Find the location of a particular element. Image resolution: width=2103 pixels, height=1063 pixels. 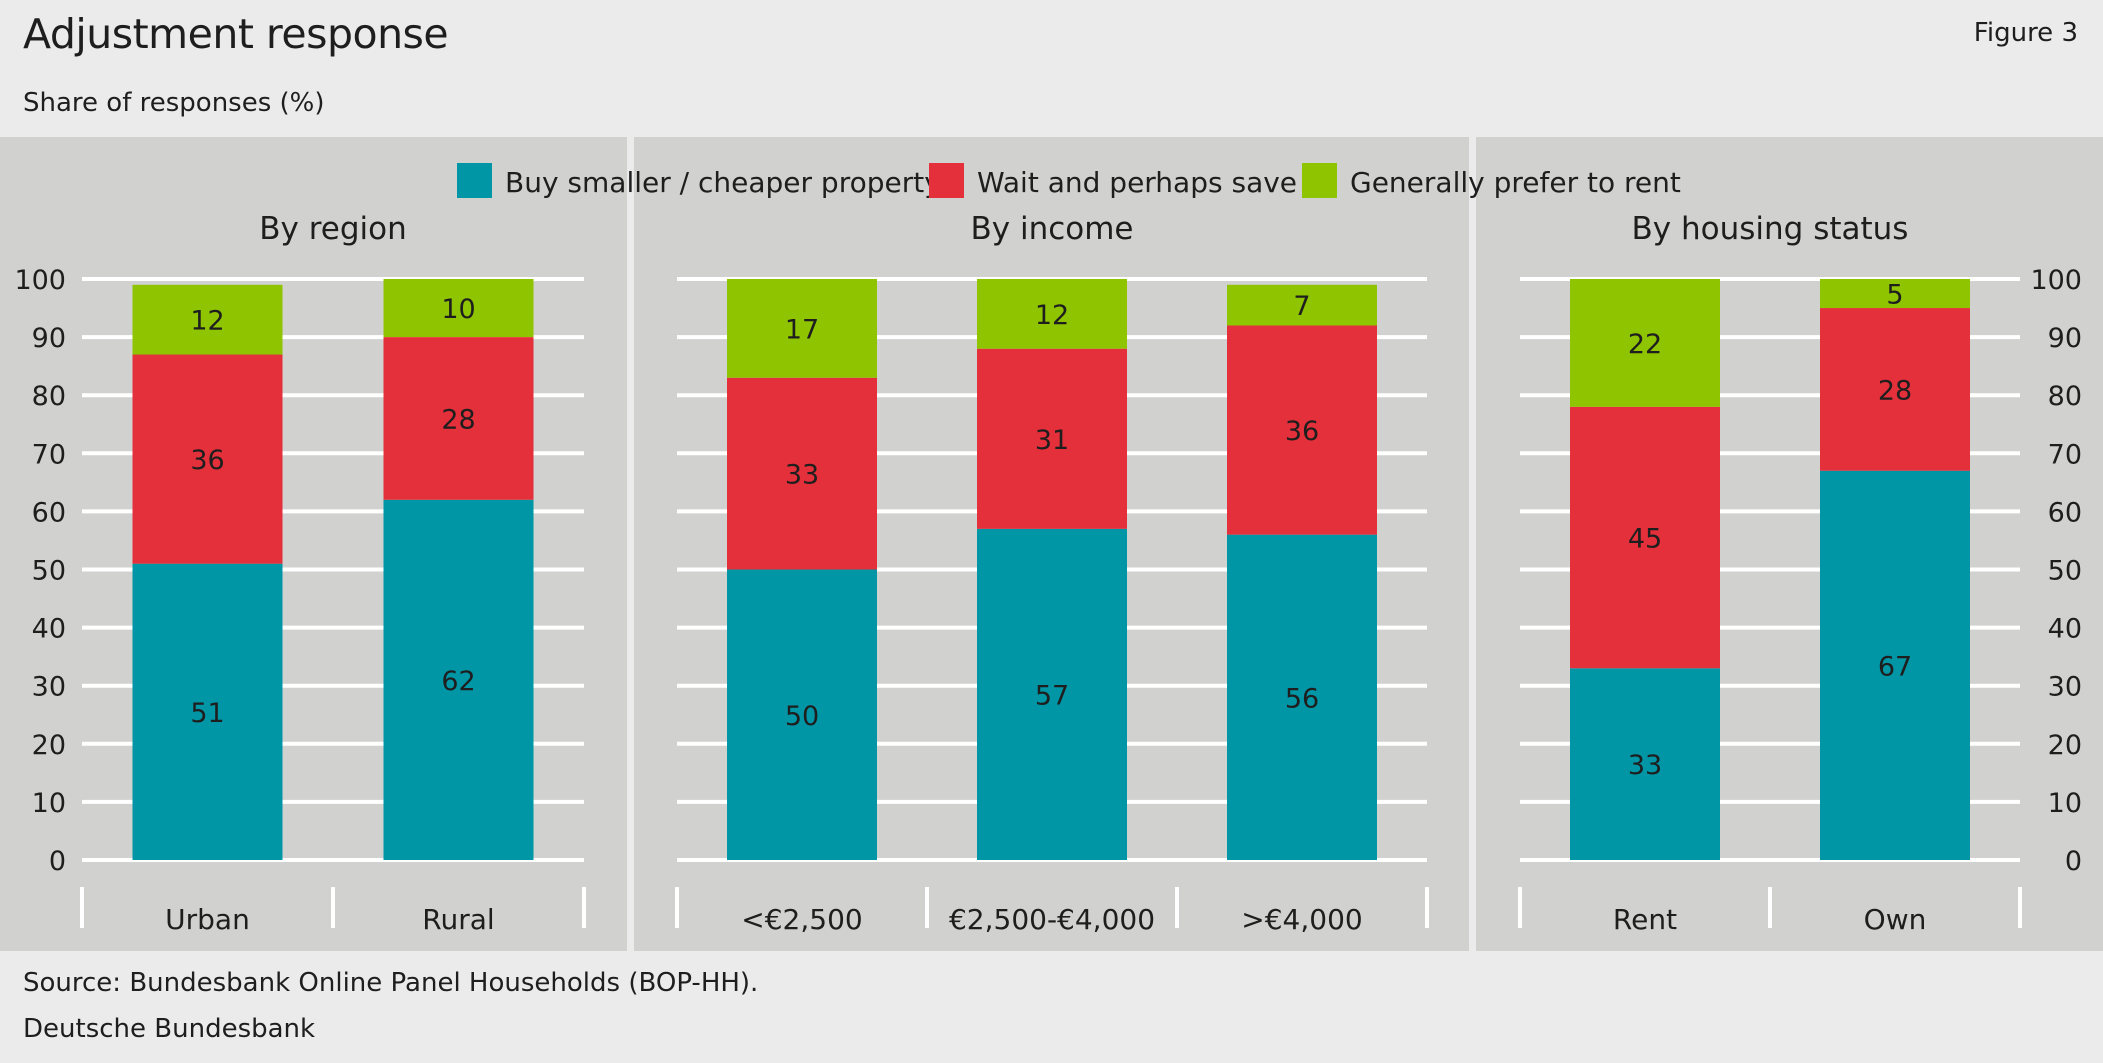

category-label: Rent is located at coordinates (1645, 919).